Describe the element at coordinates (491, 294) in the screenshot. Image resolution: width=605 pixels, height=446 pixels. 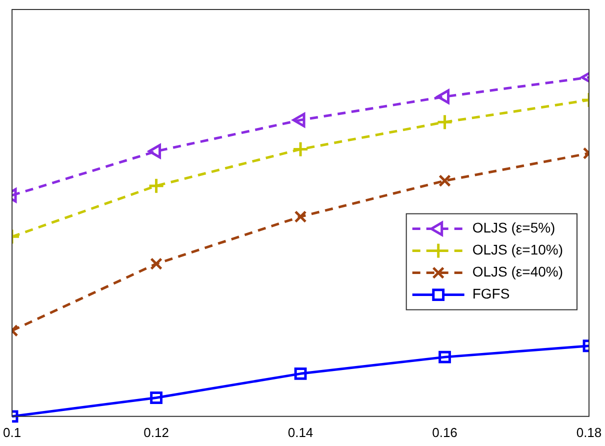
I see `legend-label: FGFS` at that location.